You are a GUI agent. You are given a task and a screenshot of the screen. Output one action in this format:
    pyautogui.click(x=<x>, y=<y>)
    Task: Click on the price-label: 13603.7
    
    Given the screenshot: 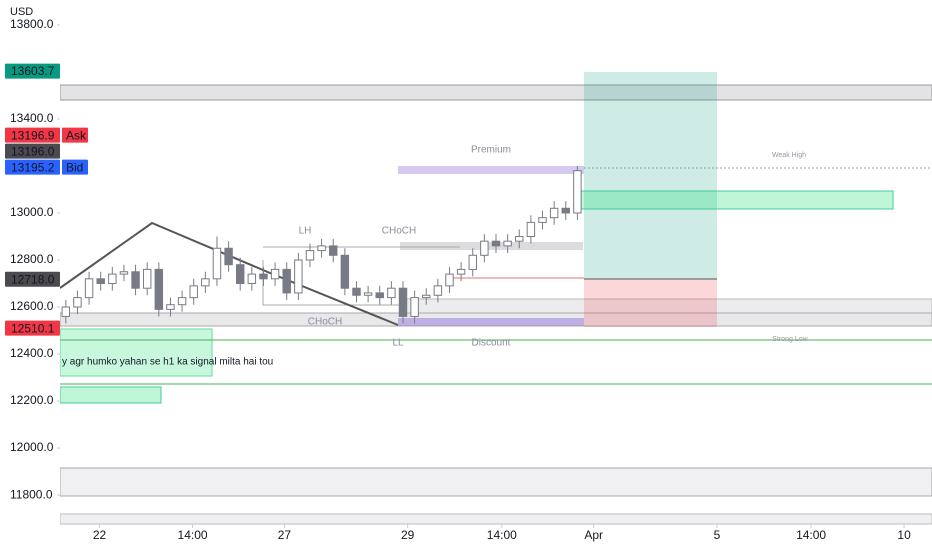 What is the action you would take?
    pyautogui.click(x=33, y=71)
    